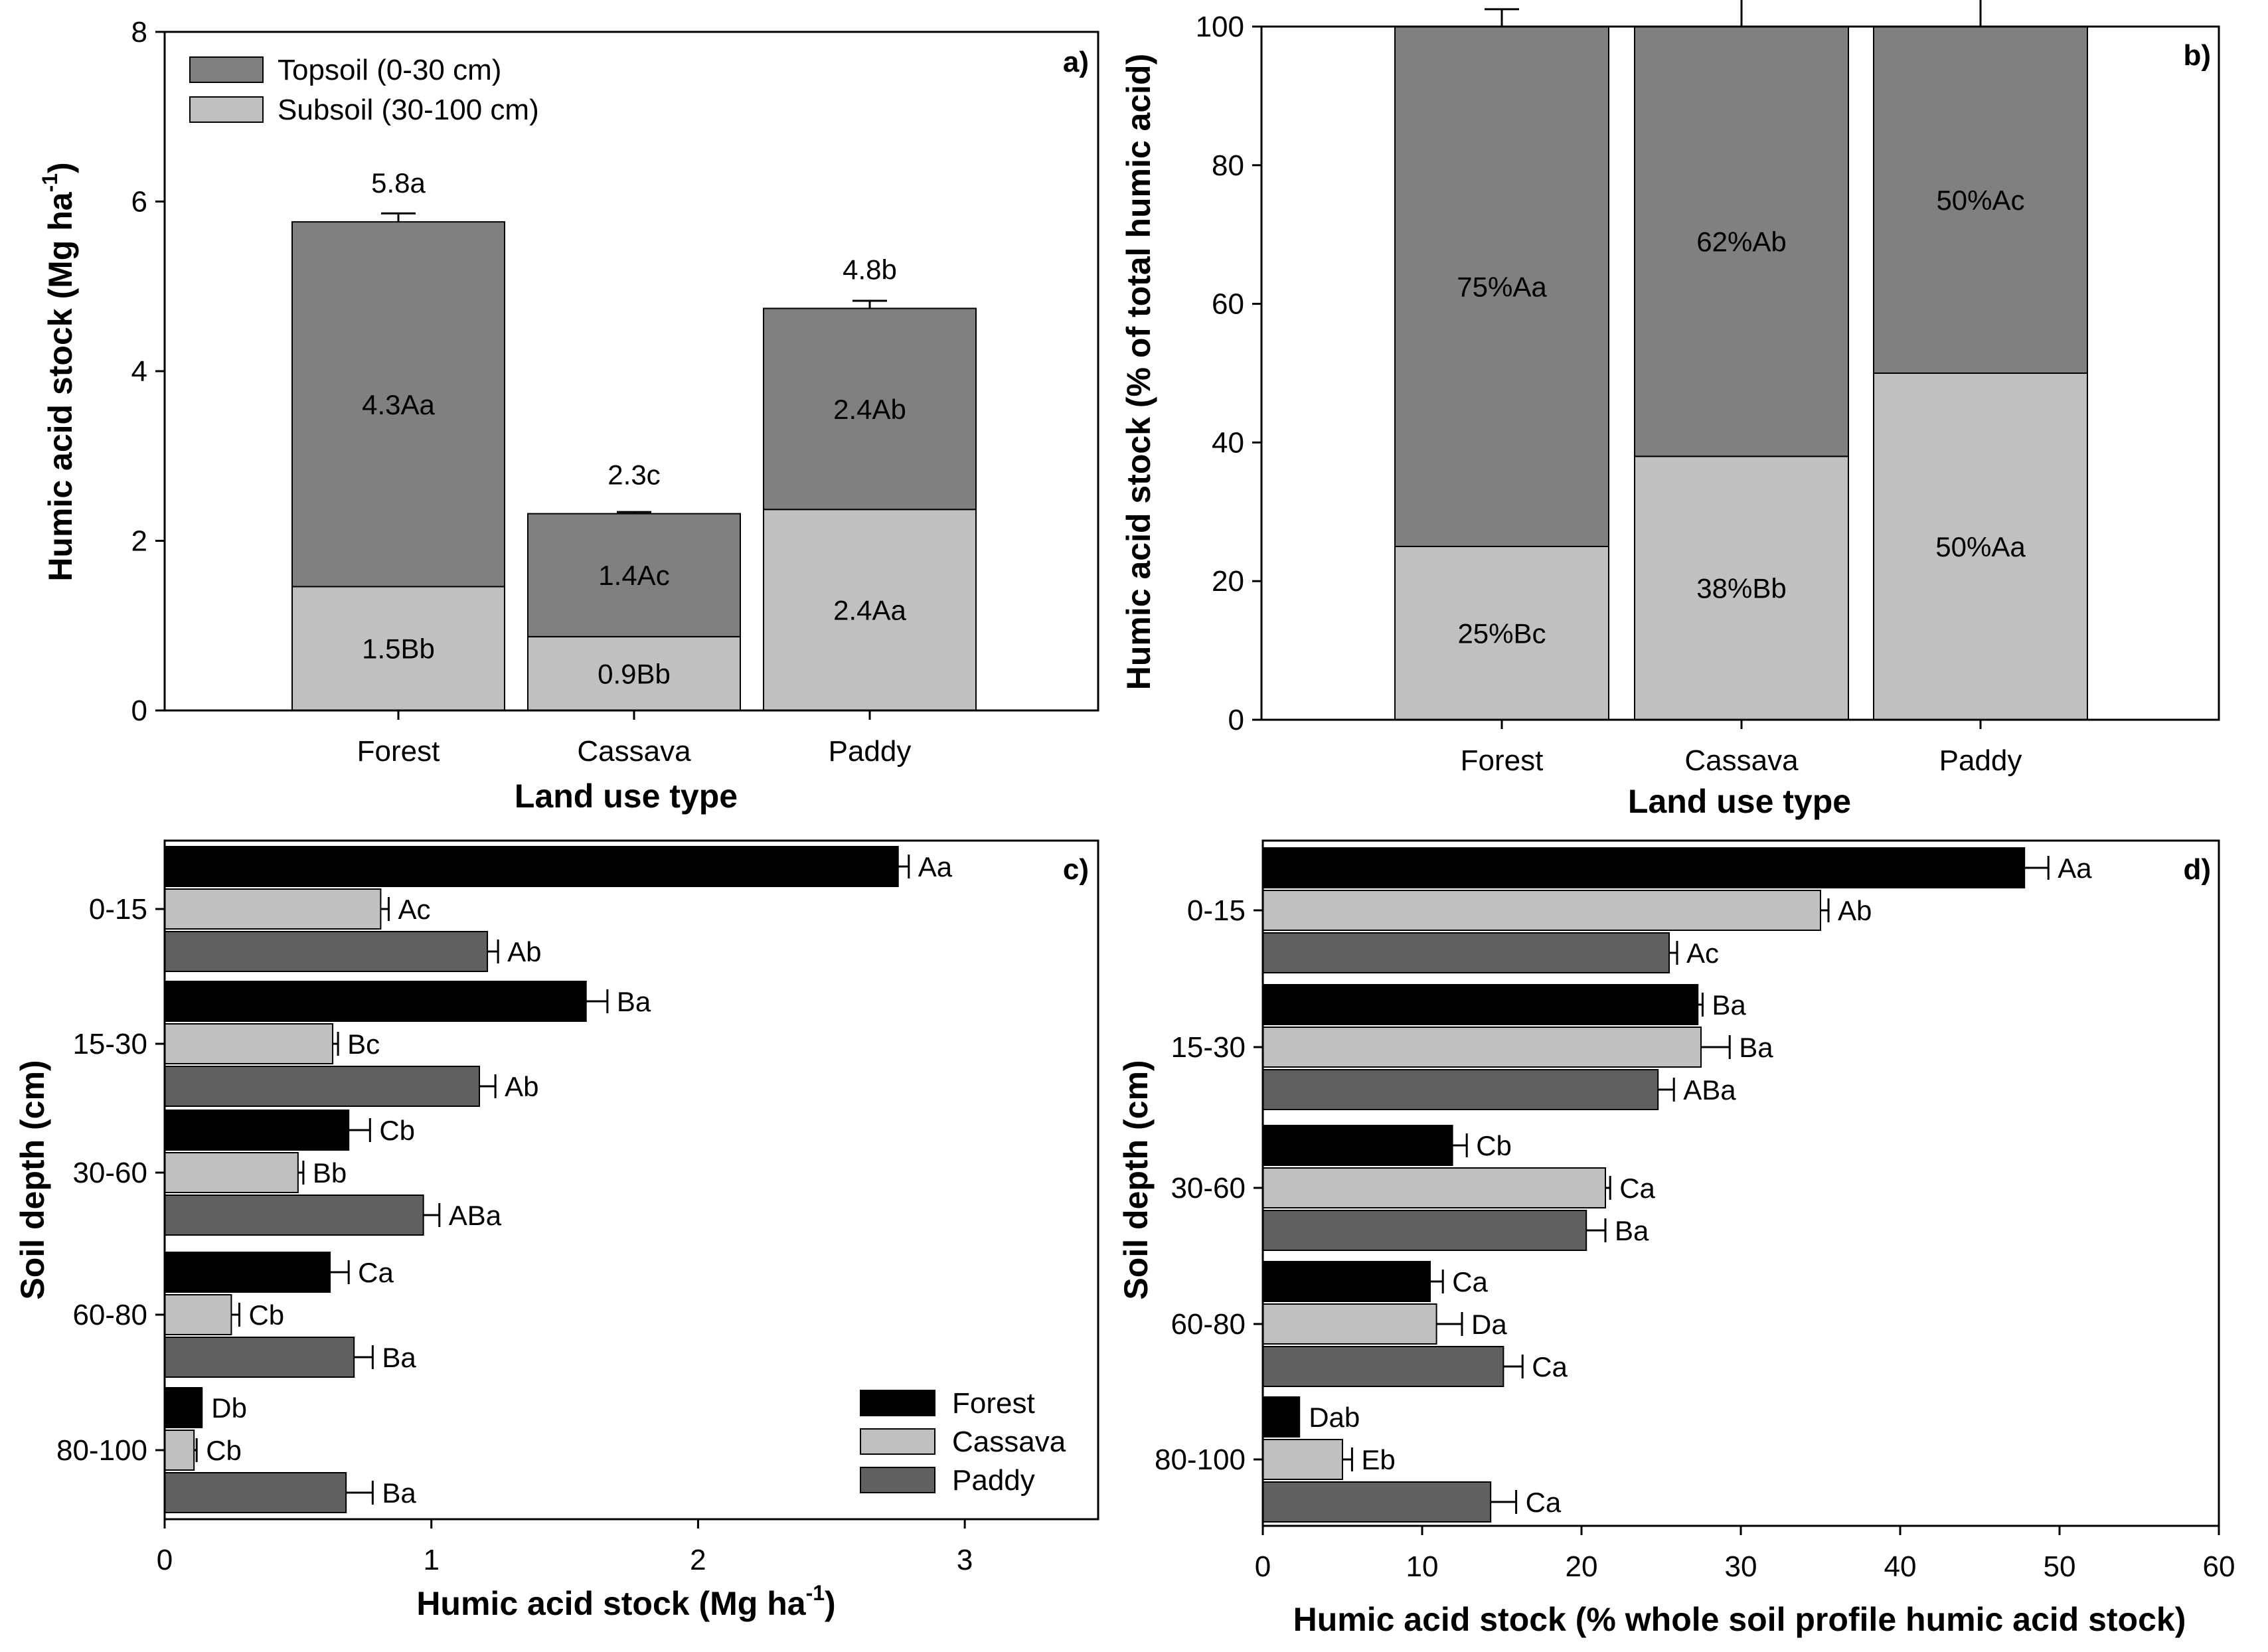 This screenshot has height=1652, width=2268. Describe the element at coordinates (1138, 372) in the screenshot. I see `panel-b-y-axis-title: Humic acid stock (% of total humic acid)` at that location.